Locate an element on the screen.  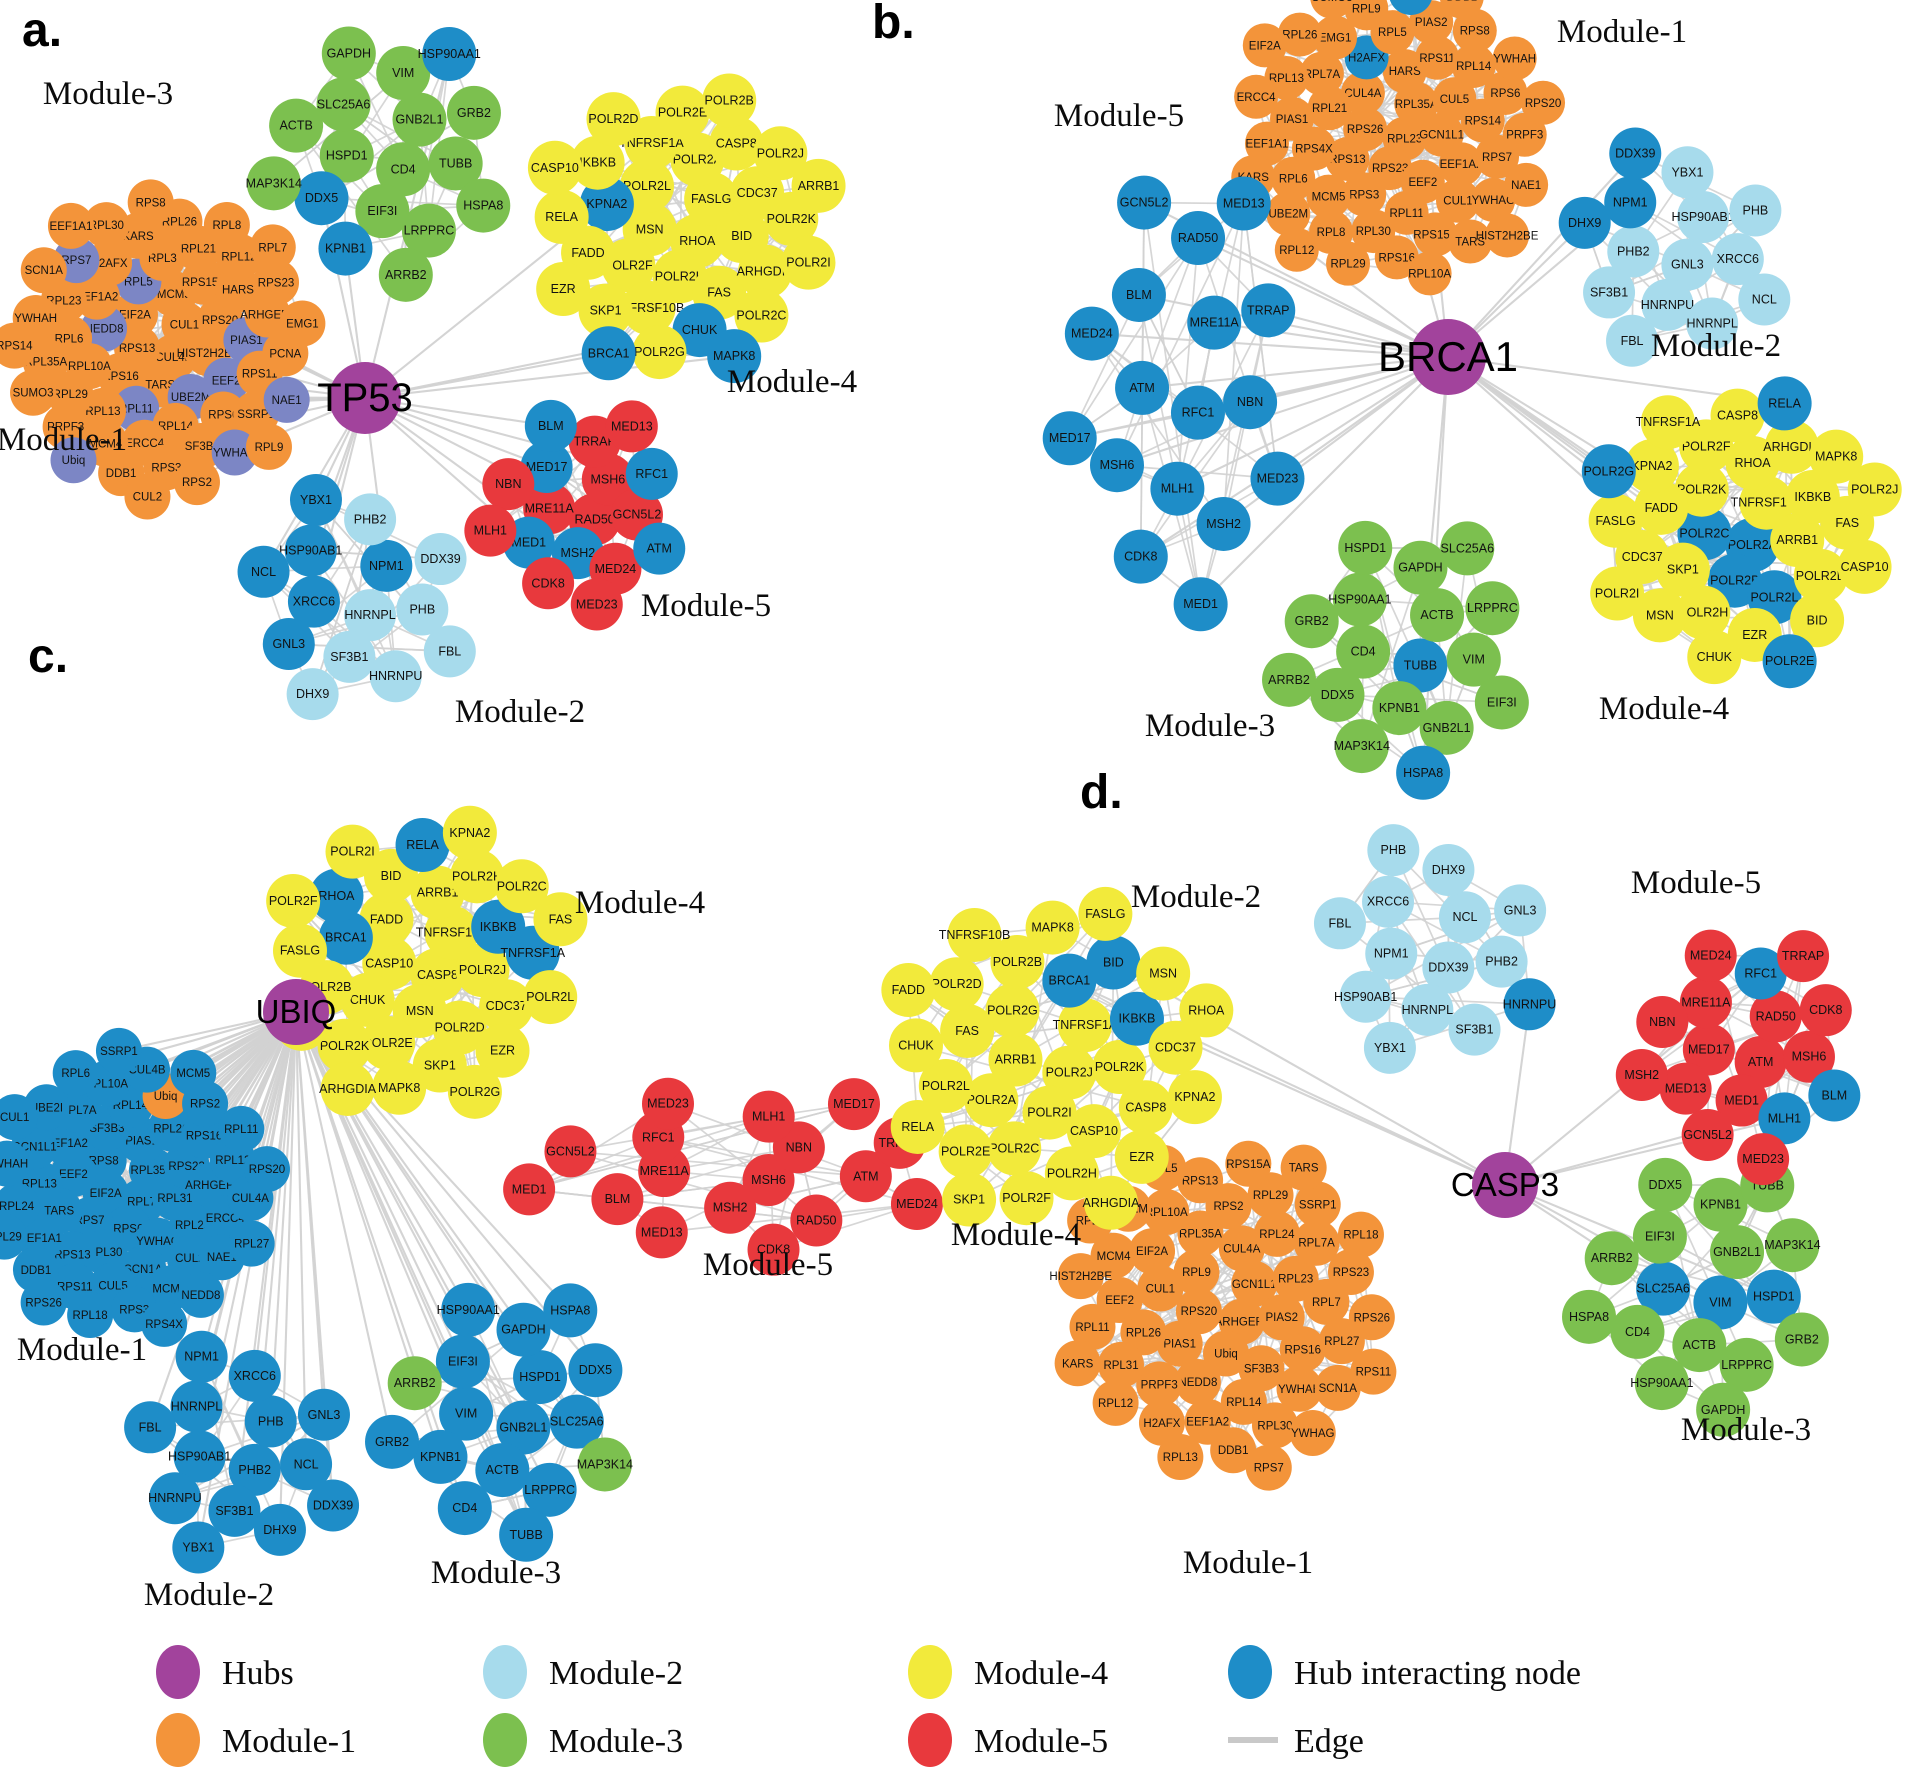
legend-label: Module-3 is located at coordinates (616, 1741).